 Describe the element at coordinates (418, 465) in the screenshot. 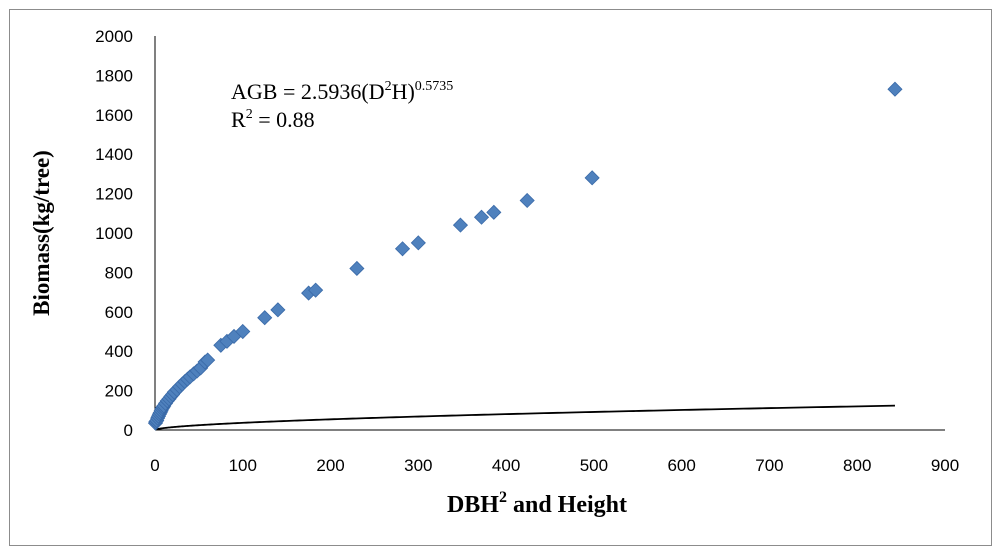

I see `x-tick-label: 300` at that location.